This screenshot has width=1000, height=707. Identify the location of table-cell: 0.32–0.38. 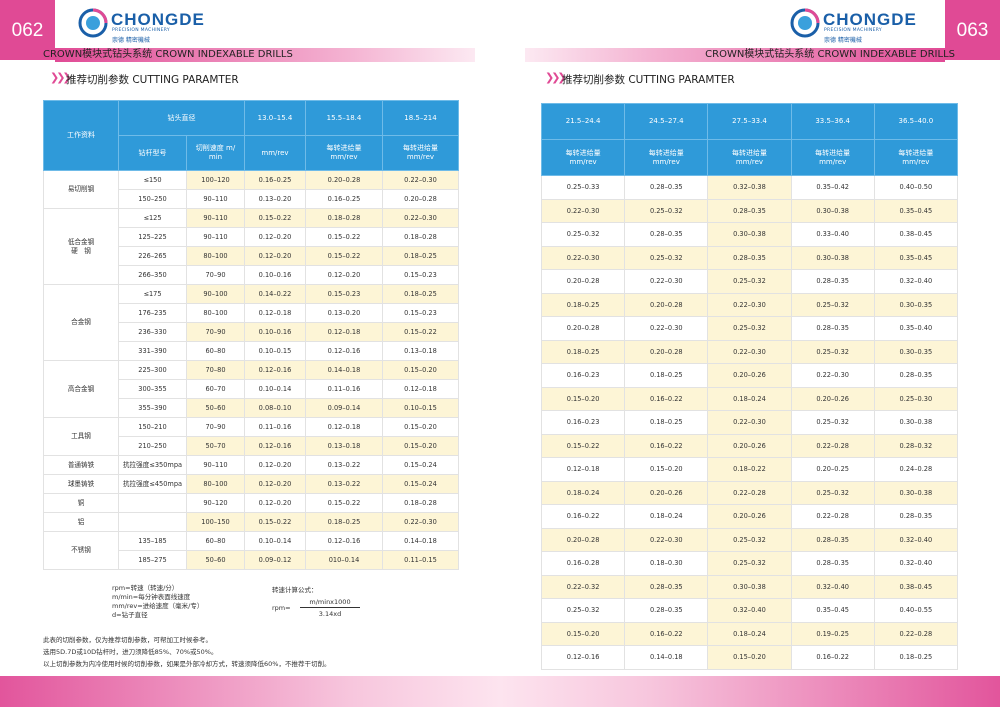
(749, 187).